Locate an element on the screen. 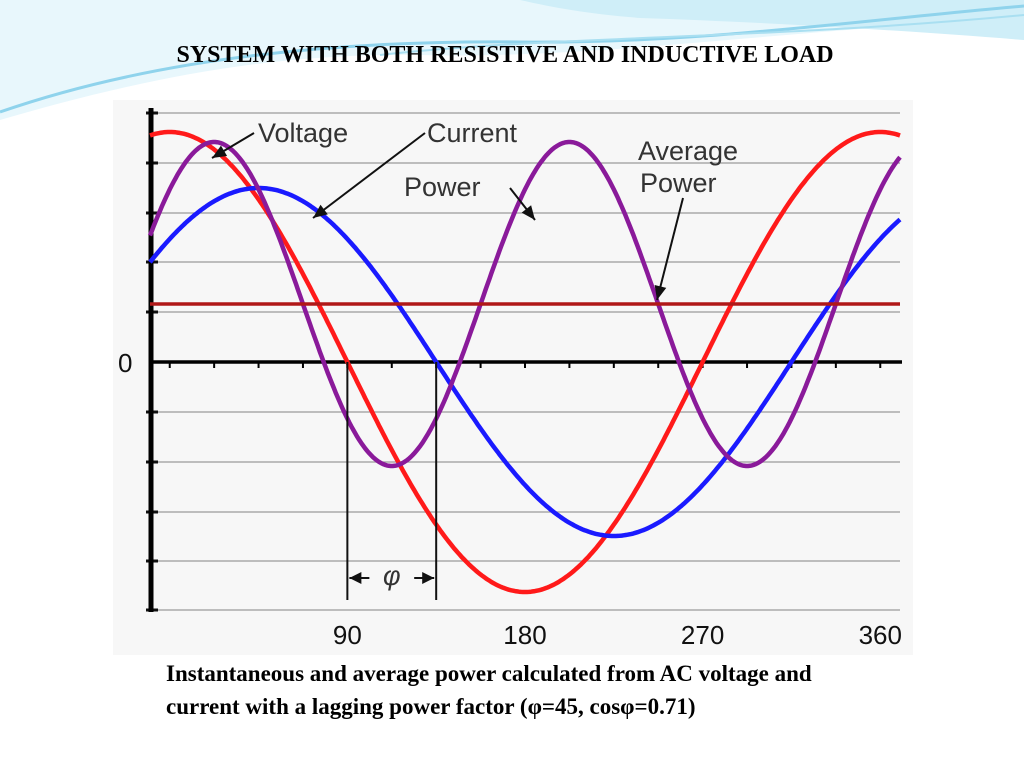  average-power-arrow-head is located at coordinates (660, 292).